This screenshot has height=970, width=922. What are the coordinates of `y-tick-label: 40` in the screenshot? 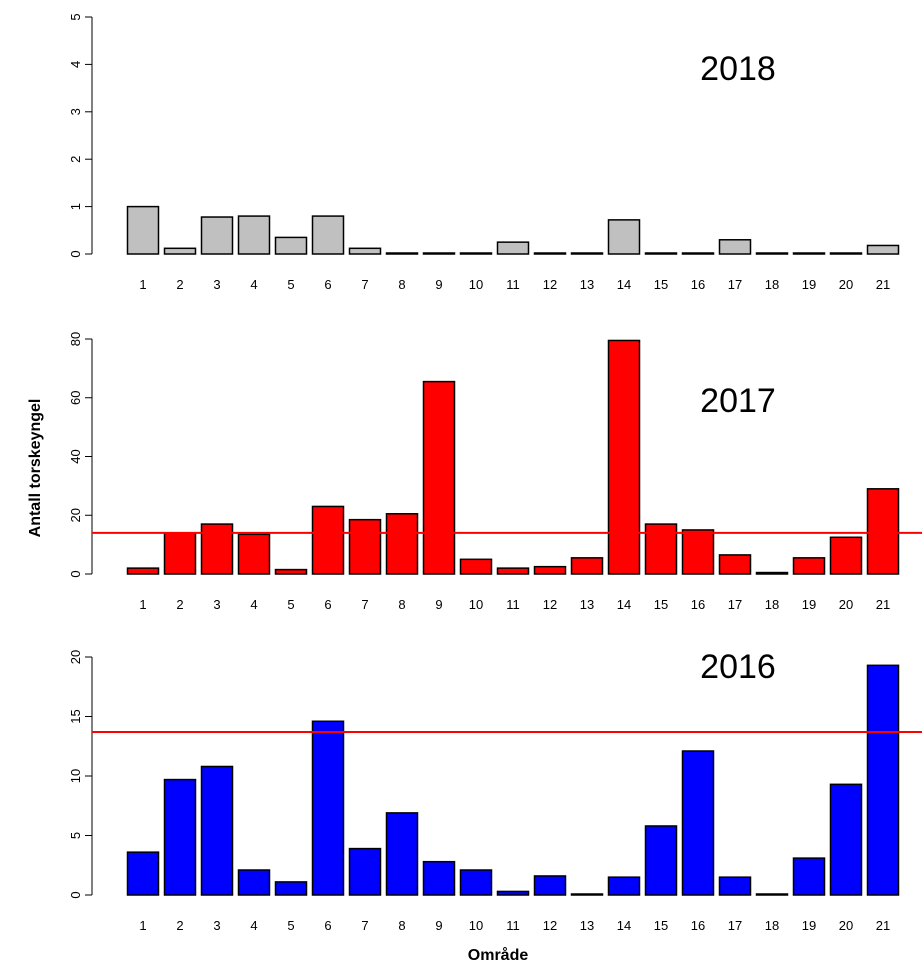 It's located at (75, 456).